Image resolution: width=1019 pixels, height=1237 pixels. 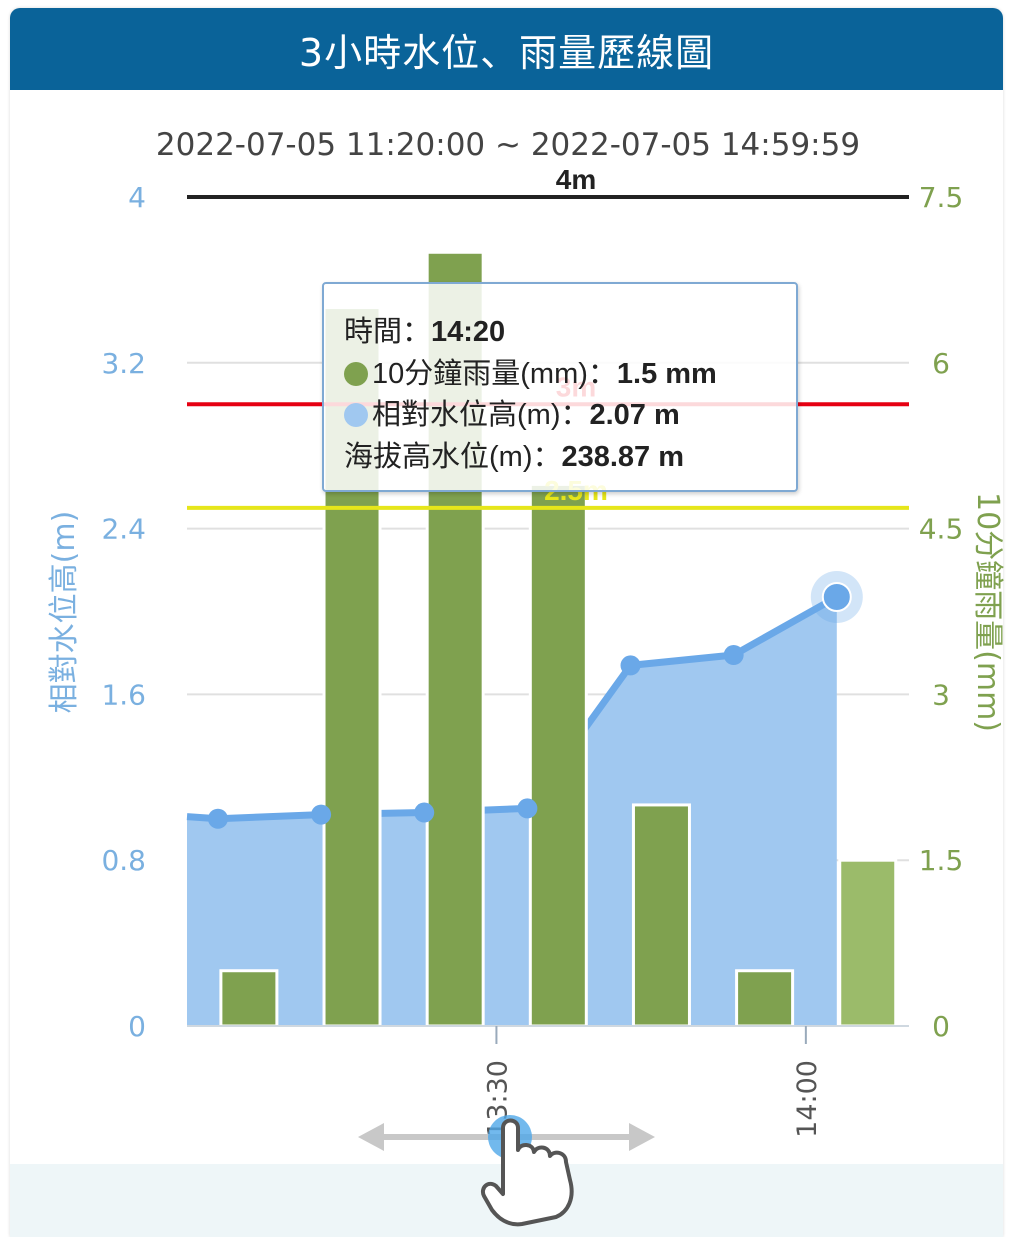 What do you see at coordinates (941, 860) in the screenshot?
I see `right-axis-tick-label: 1.5` at bounding box center [941, 860].